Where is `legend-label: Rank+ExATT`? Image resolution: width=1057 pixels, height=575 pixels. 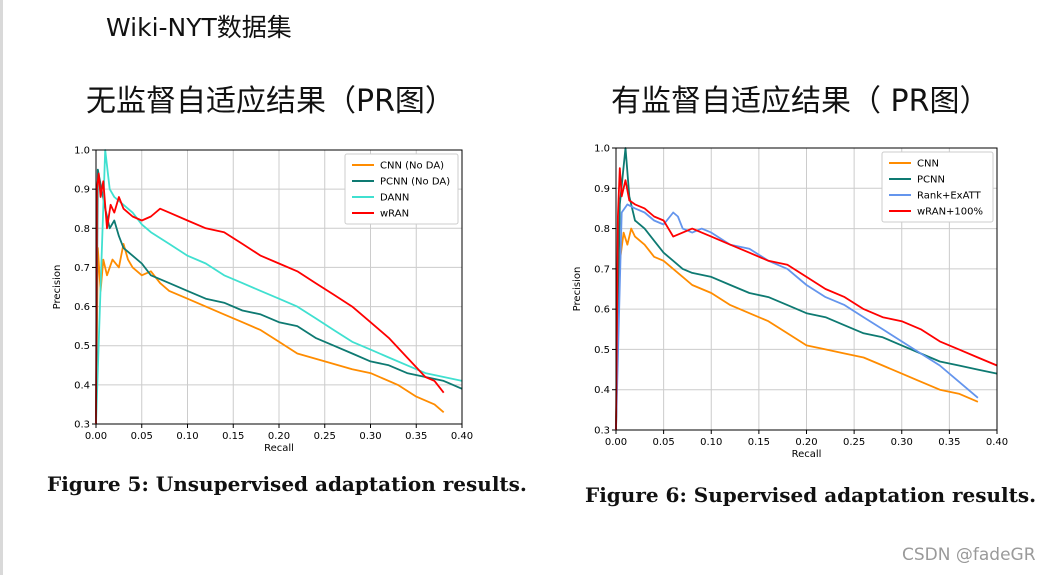
legend-label: Rank+ExATT is located at coordinates (949, 196).